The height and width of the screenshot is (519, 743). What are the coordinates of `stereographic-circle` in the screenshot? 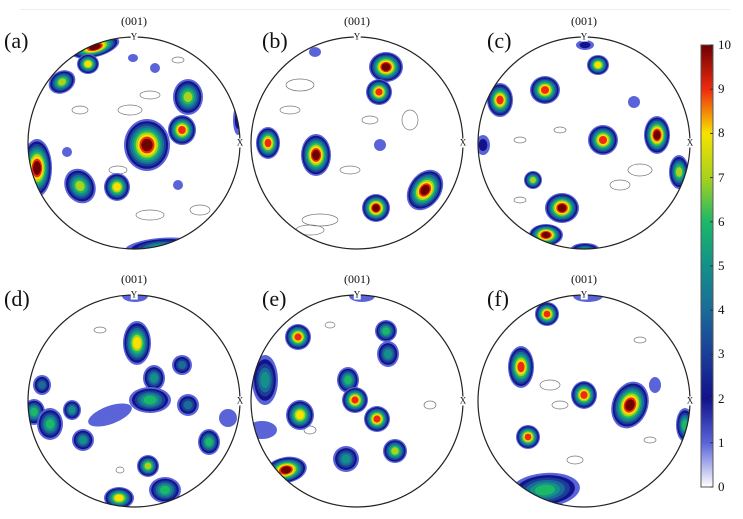 It's located at (357, 143).